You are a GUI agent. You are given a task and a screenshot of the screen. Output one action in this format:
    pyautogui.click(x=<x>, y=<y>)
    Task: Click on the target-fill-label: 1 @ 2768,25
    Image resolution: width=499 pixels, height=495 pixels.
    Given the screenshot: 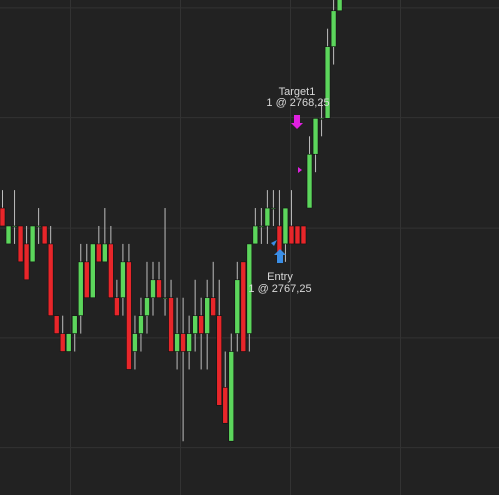 What is the action you would take?
    pyautogui.click(x=297, y=103)
    